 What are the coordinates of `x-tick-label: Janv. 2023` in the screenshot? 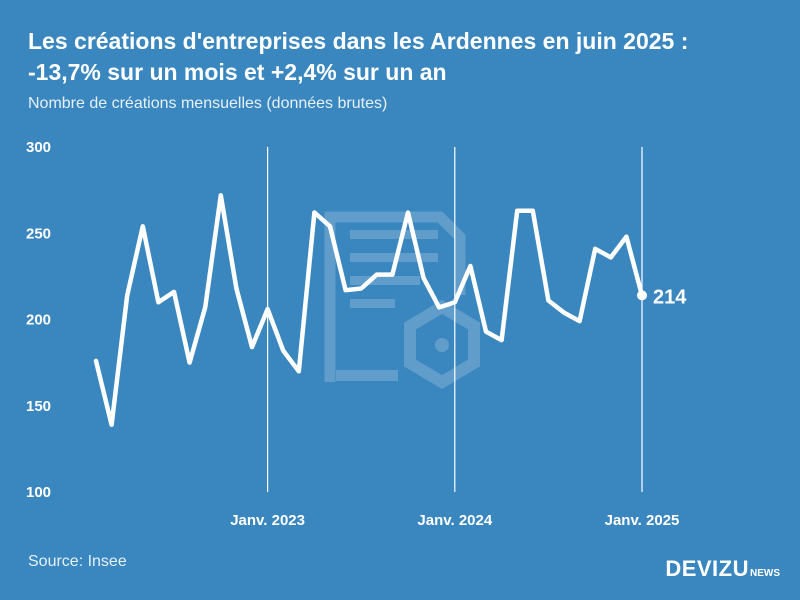 It's located at (267, 520).